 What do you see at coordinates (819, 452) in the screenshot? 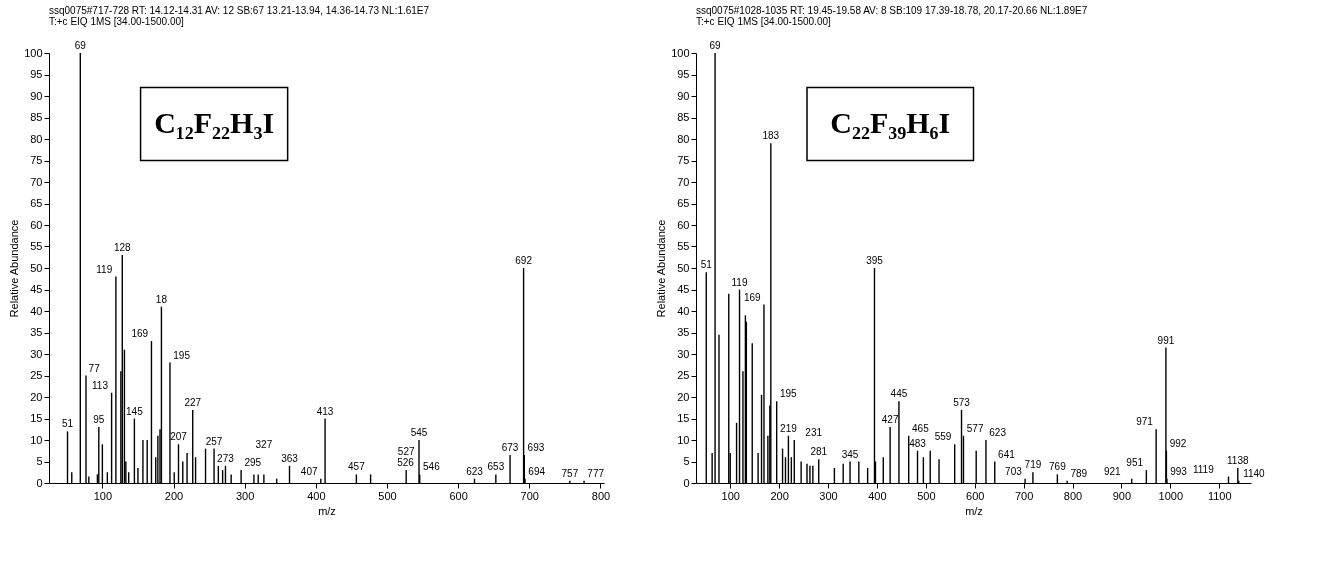
I see `annotation: 281` at bounding box center [819, 452].